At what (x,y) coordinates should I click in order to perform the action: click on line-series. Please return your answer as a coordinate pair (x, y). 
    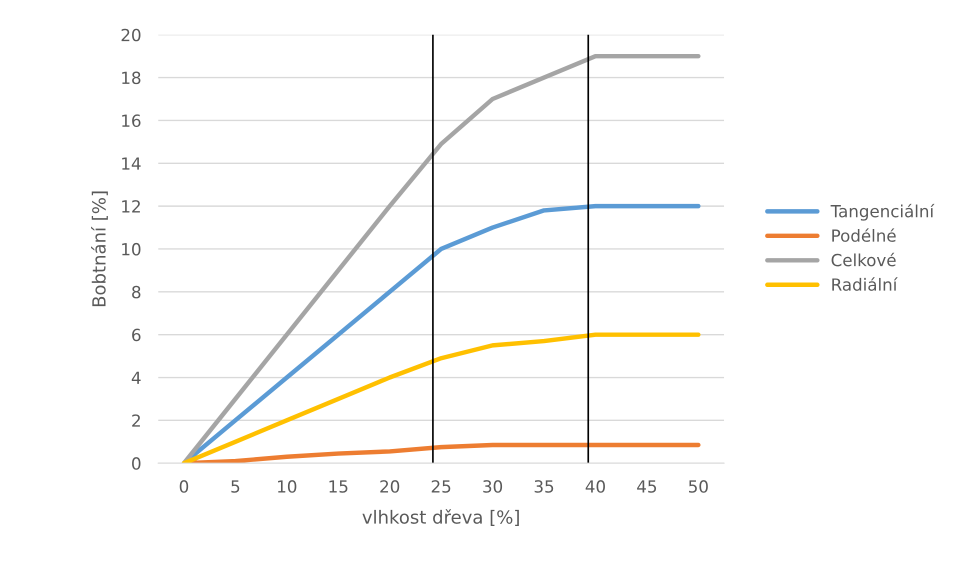
    Looking at the image, I should click on (441, 398).